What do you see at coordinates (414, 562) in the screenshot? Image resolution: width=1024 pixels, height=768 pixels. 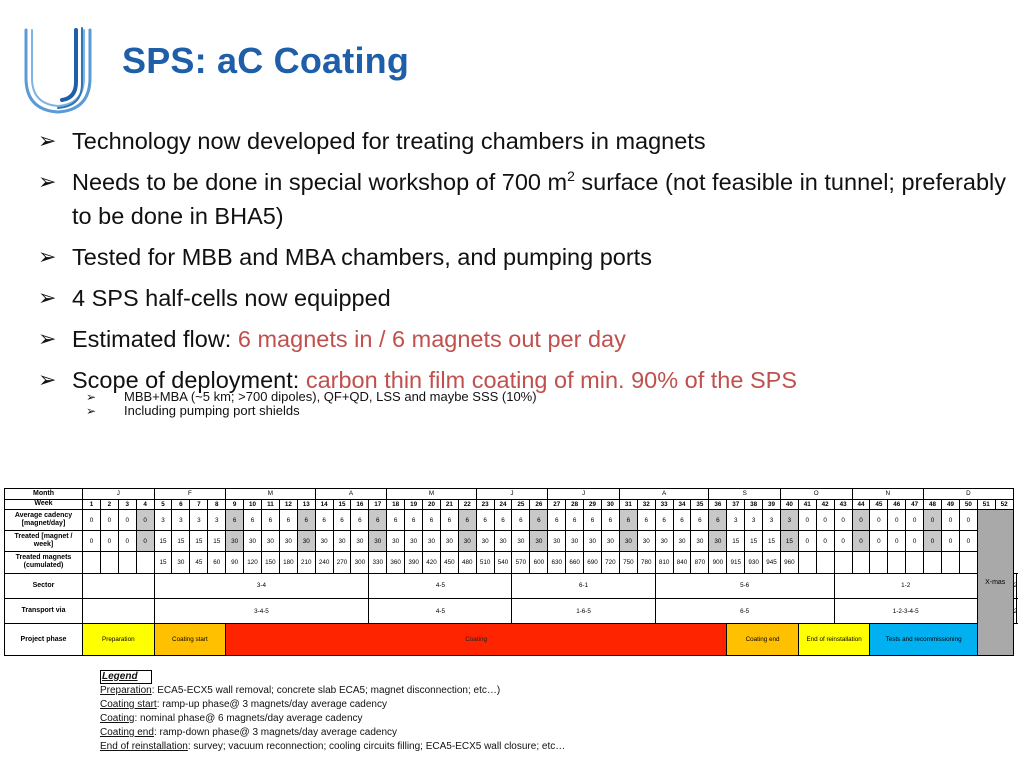 I see `cumulated-cell: 390` at bounding box center [414, 562].